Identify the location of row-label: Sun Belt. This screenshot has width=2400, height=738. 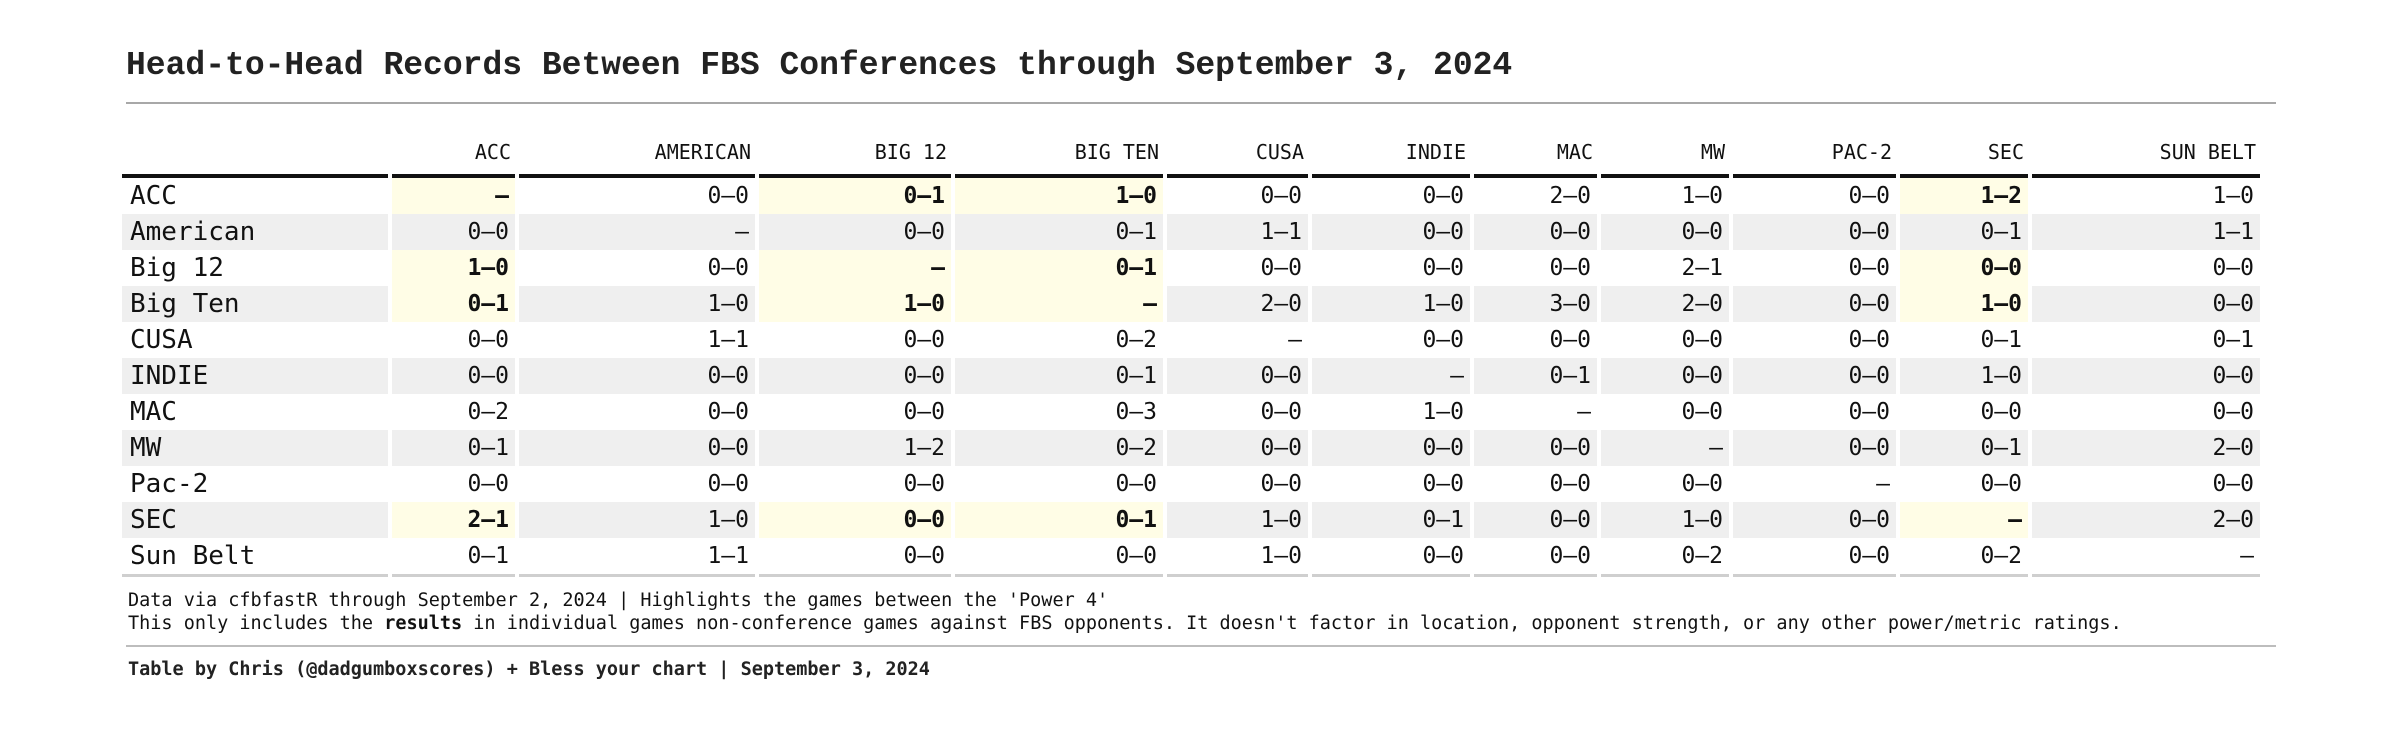
(255, 557).